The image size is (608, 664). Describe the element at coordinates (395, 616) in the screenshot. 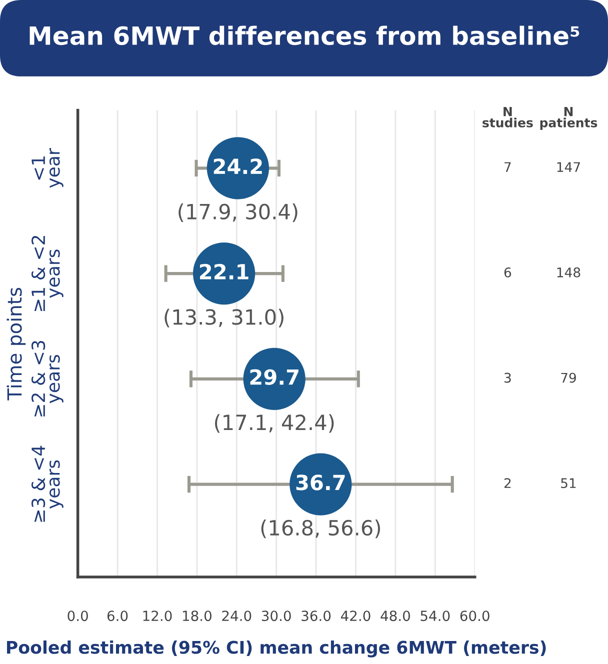

I see `x-tick-label: 48.0` at that location.